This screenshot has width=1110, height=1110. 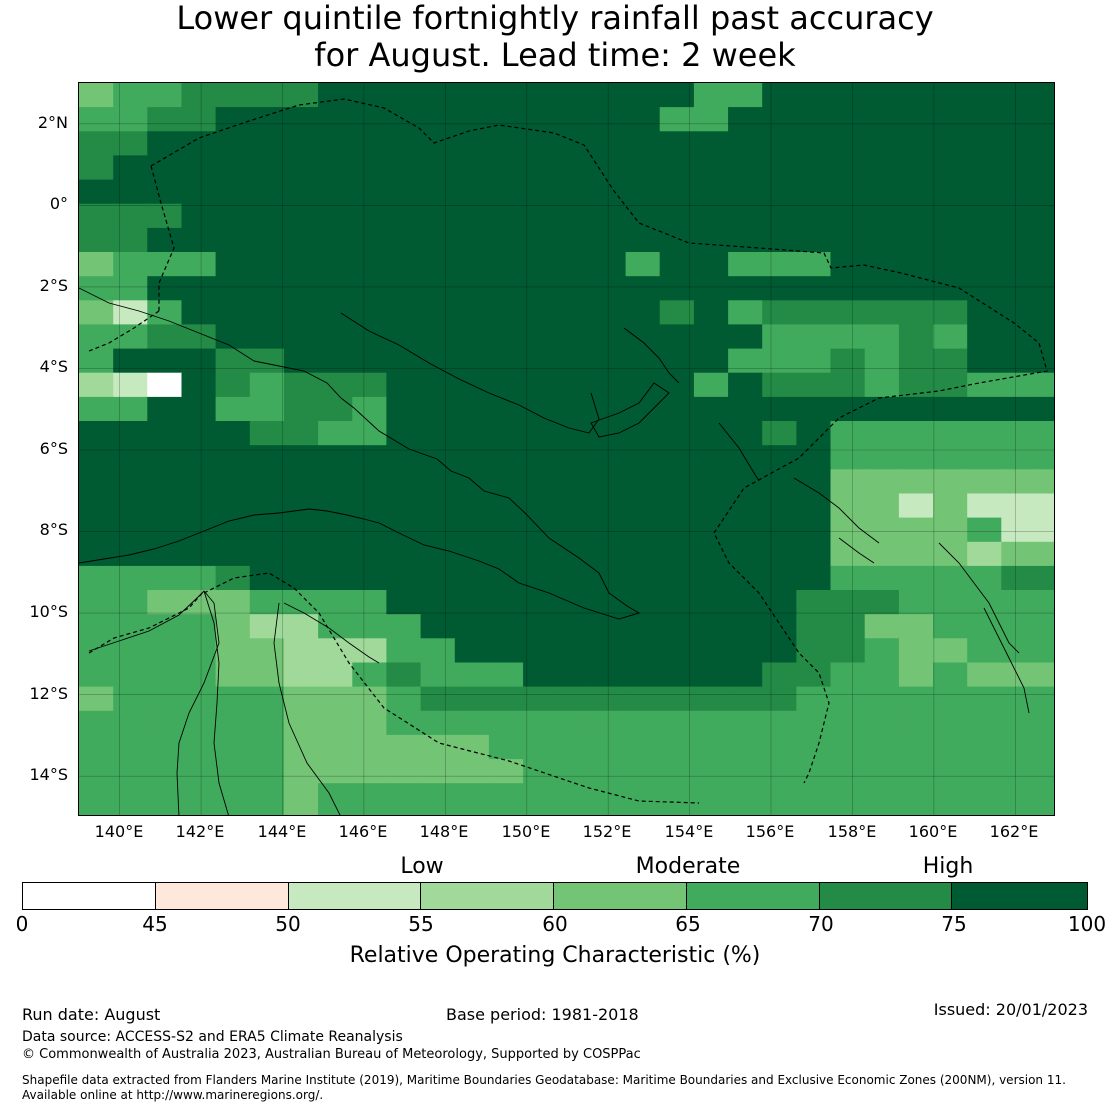 What do you see at coordinates (607, 831) in the screenshot?
I see `lon-label-152e: 152°E` at bounding box center [607, 831].